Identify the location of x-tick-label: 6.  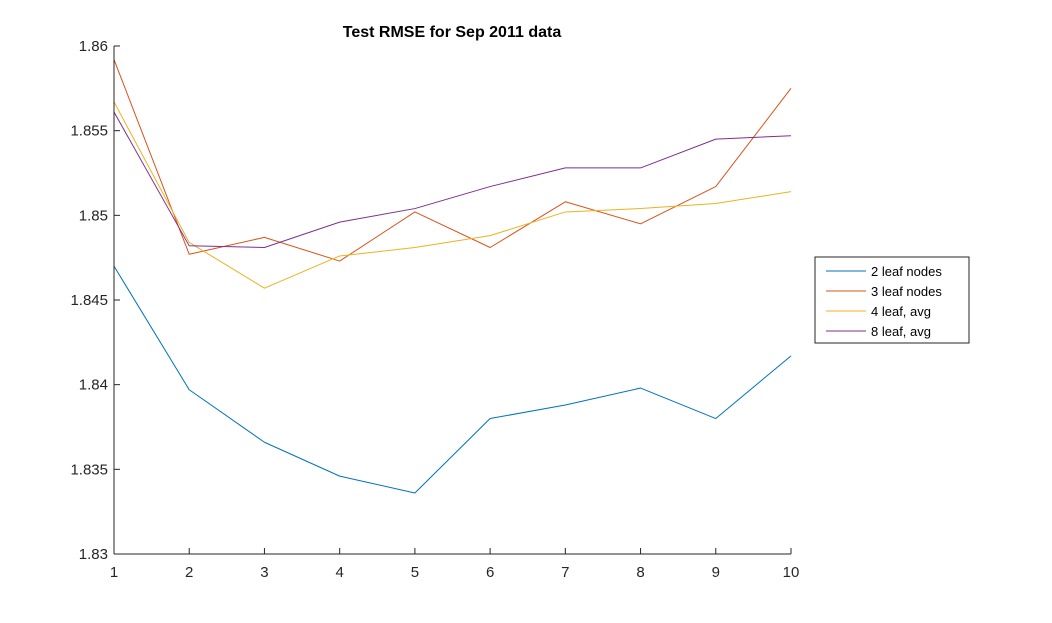
(490, 572).